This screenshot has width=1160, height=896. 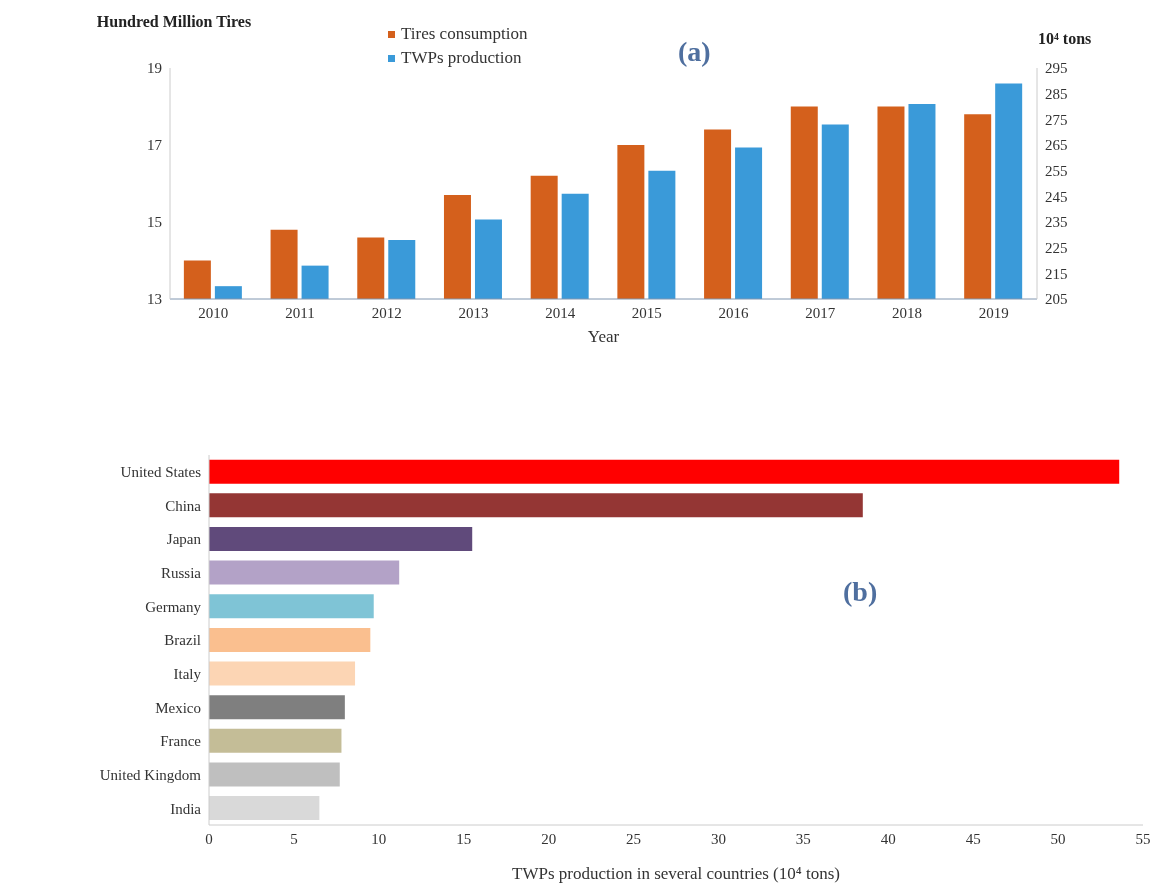 What do you see at coordinates (1056, 93) in the screenshot?
I see `y2-tick-label: 285` at bounding box center [1056, 93].